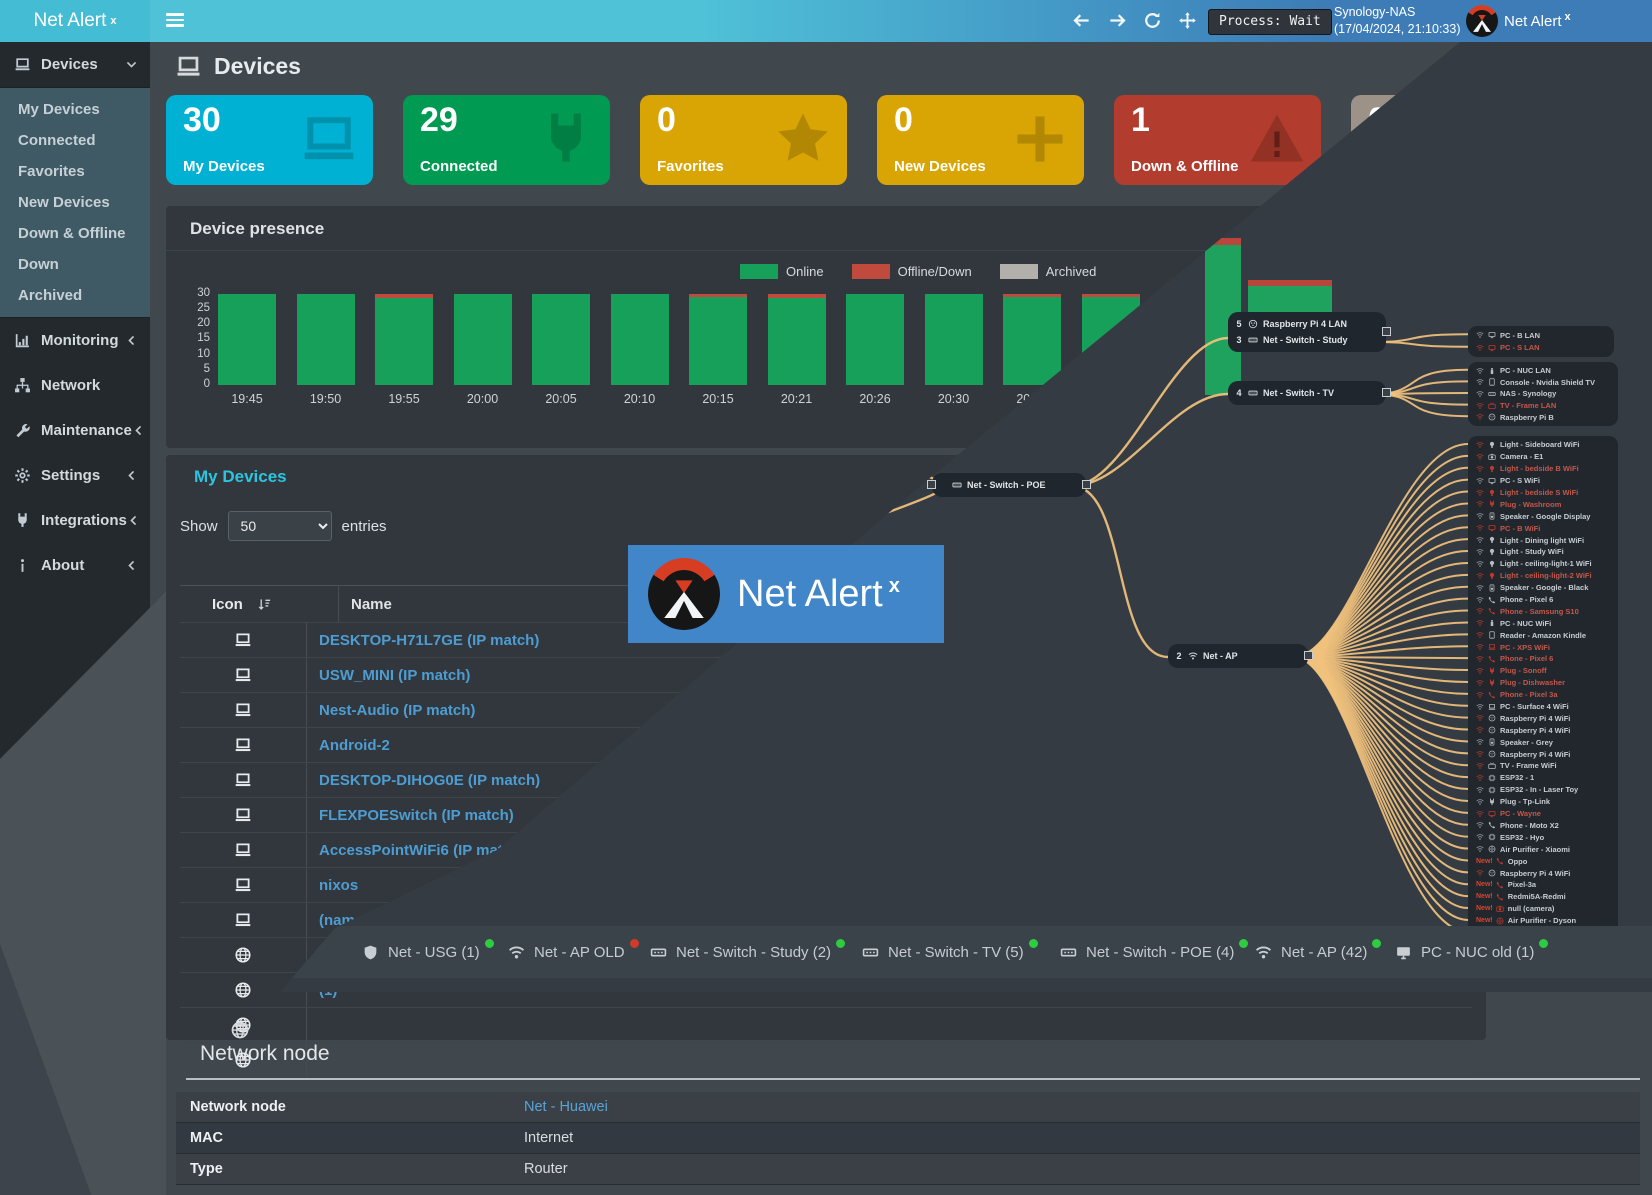 This screenshot has width=1652, height=1195. Describe the element at coordinates (1543, 766) in the screenshot. I see `leaf-node: TV - Frame WiFi` at that location.